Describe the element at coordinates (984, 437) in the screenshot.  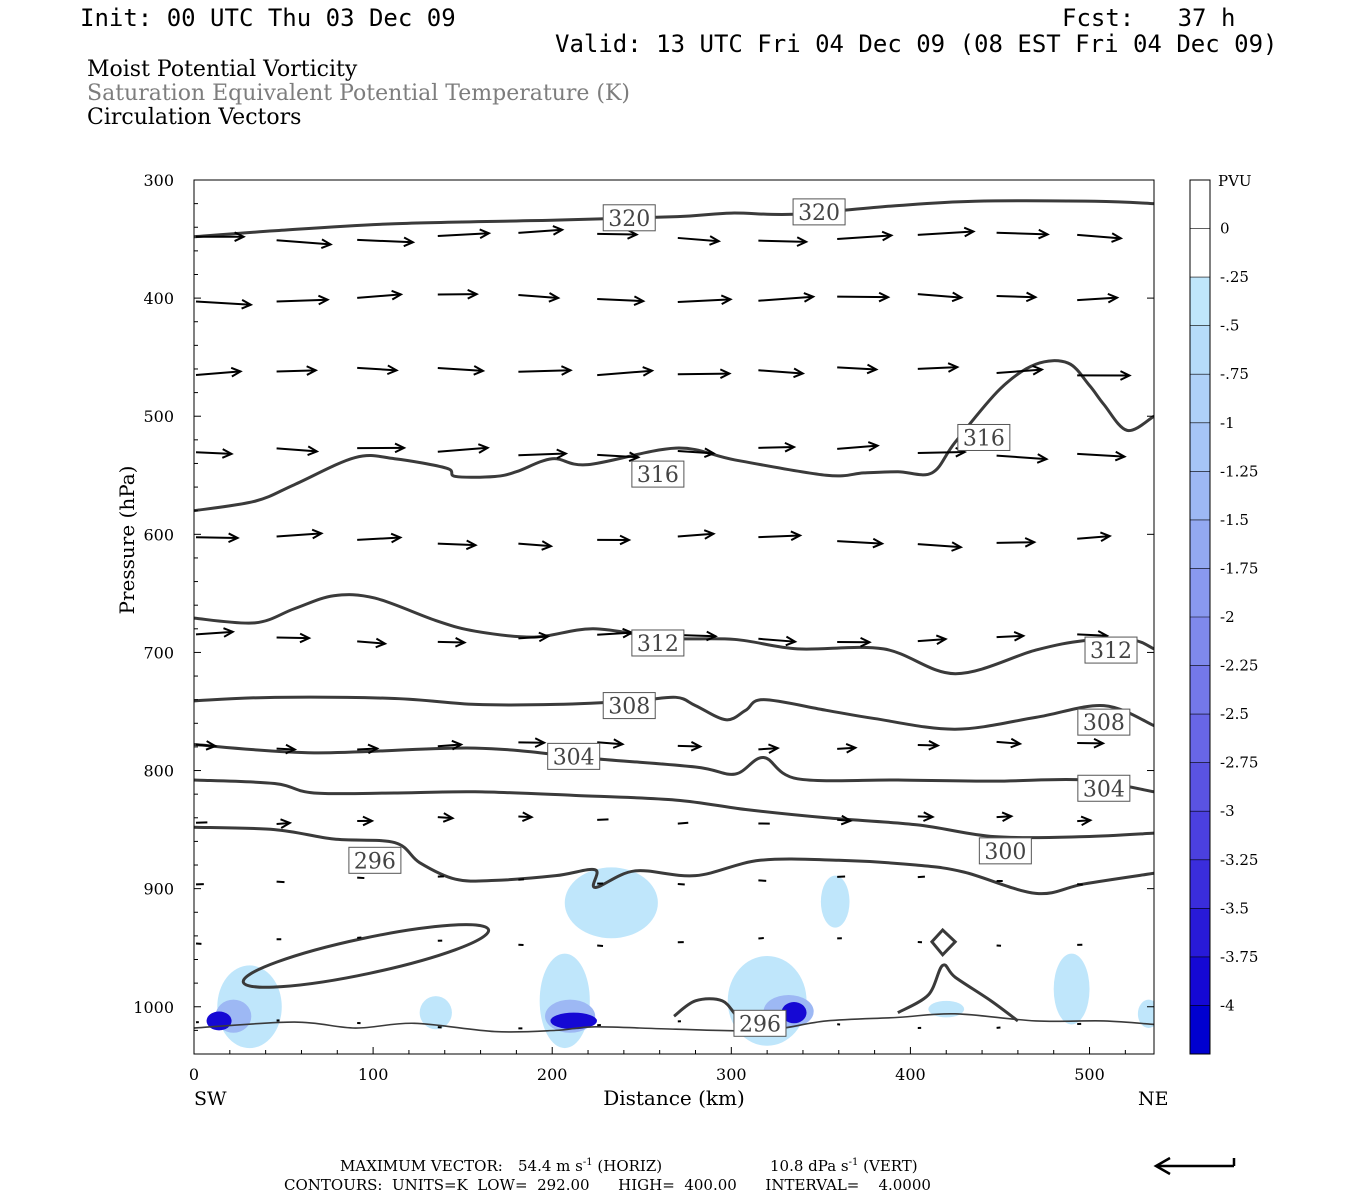
I see `contour-label: 316` at that location.